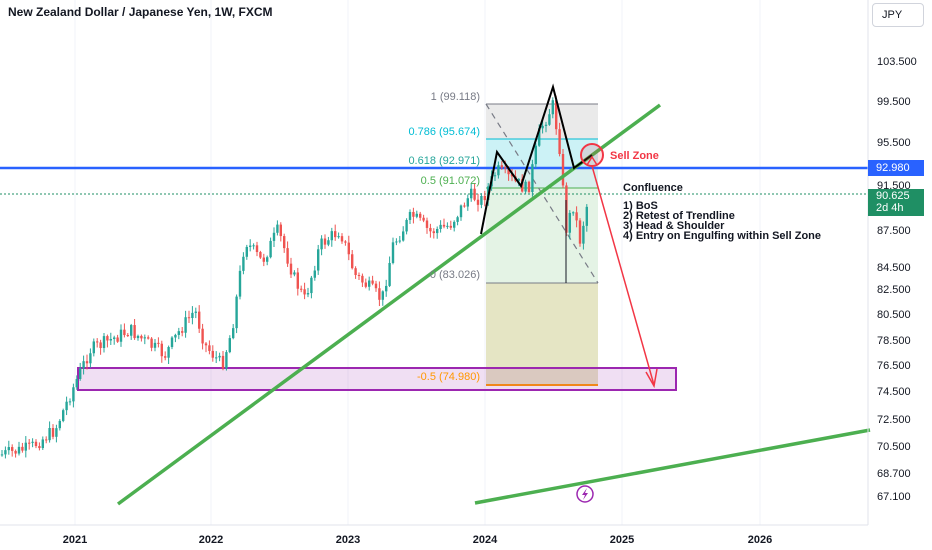 This screenshot has width=932, height=550. What do you see at coordinates (585, 494) in the screenshot?
I see `event-lightning-icon` at bounding box center [585, 494].